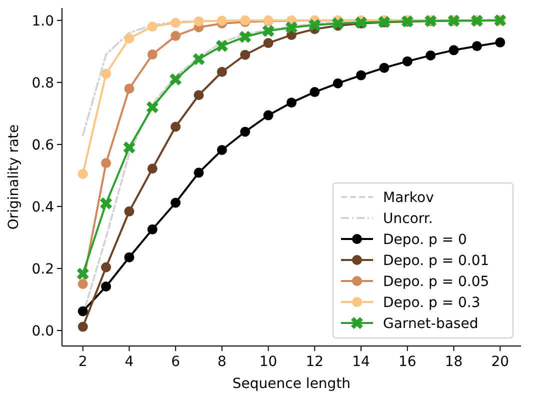 The image size is (535, 402). I want to click on y-tick-label: 0.8, so click(43, 83).